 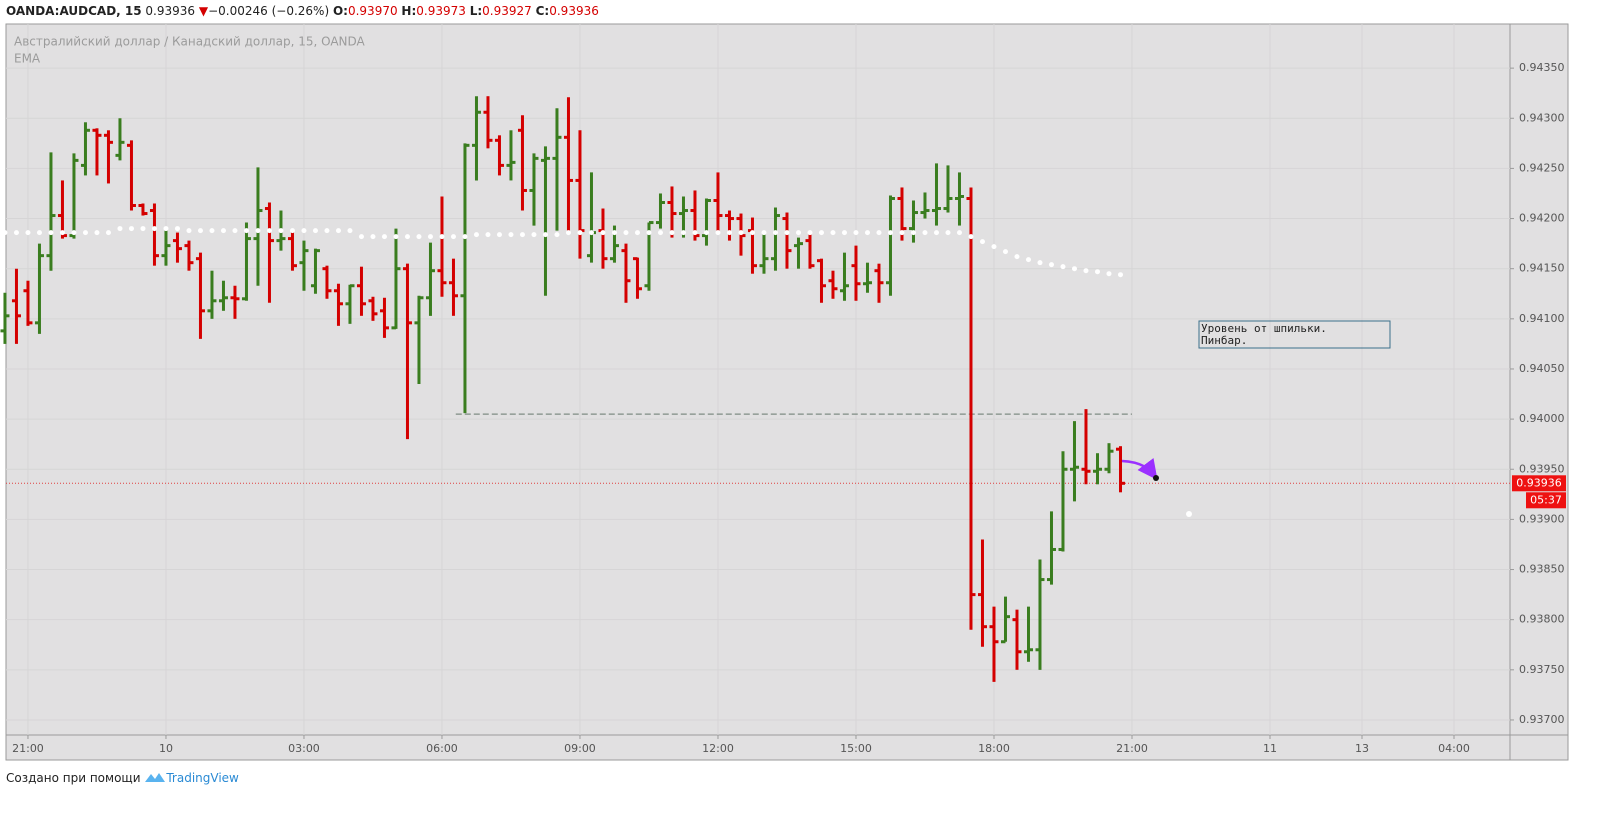 What do you see at coordinates (1542, 67) in the screenshot?
I see `y-tick-label: 0.94350` at bounding box center [1542, 67].